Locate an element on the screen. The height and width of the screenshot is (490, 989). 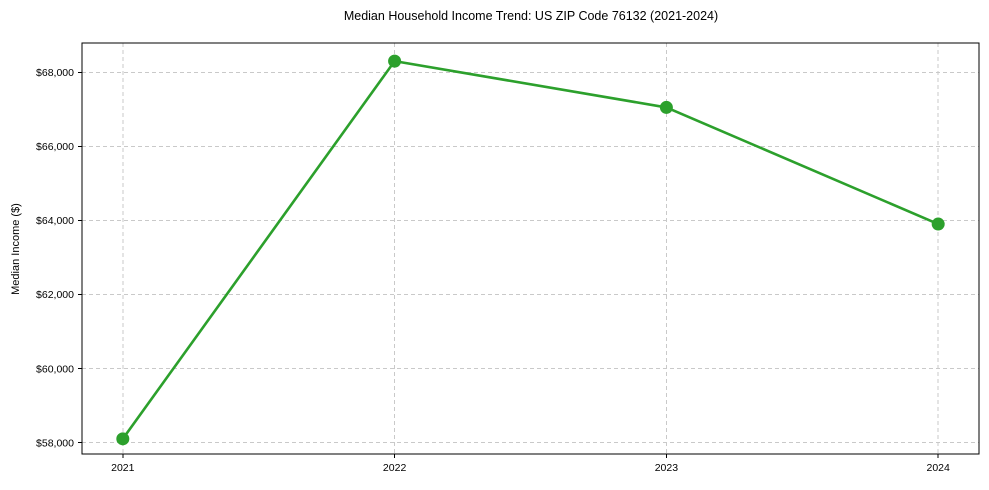
data-point-2021 is located at coordinates (123, 439).